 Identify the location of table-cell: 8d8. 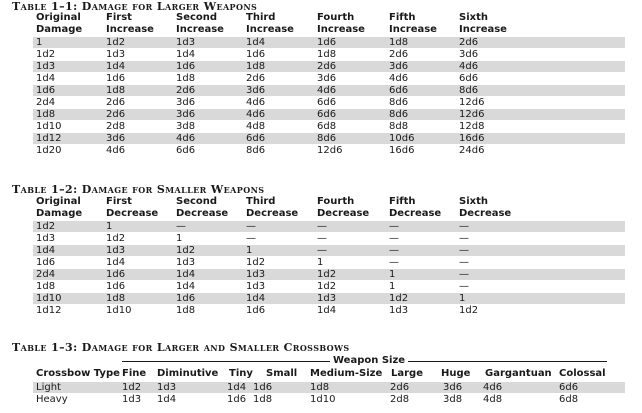
(399, 126).